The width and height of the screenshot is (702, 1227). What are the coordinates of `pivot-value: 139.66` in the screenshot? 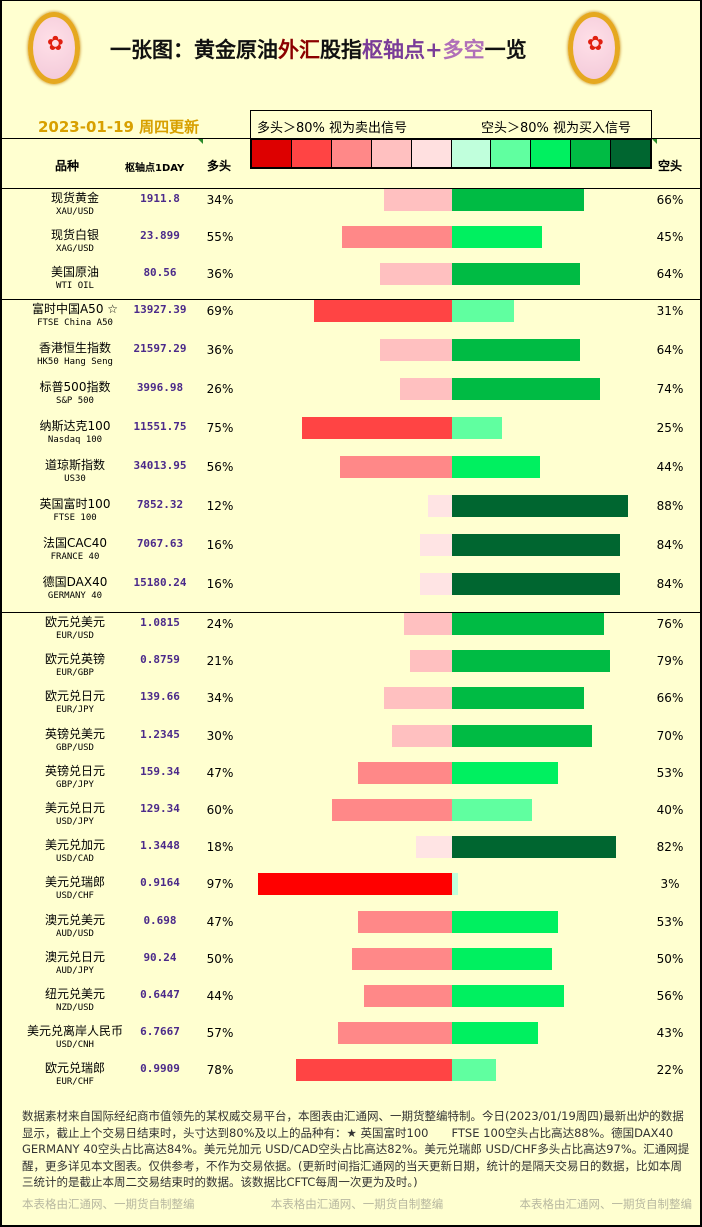 It's located at (160, 697).